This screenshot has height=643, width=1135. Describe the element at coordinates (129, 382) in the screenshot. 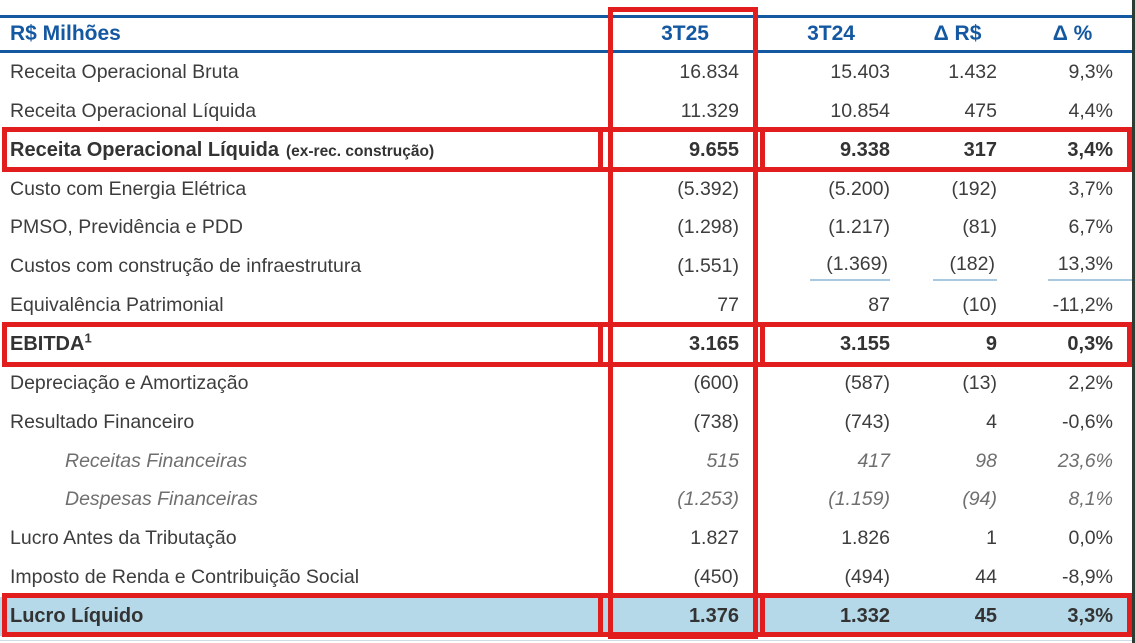

I see `row-label: Depreciação e Amortização` at that location.